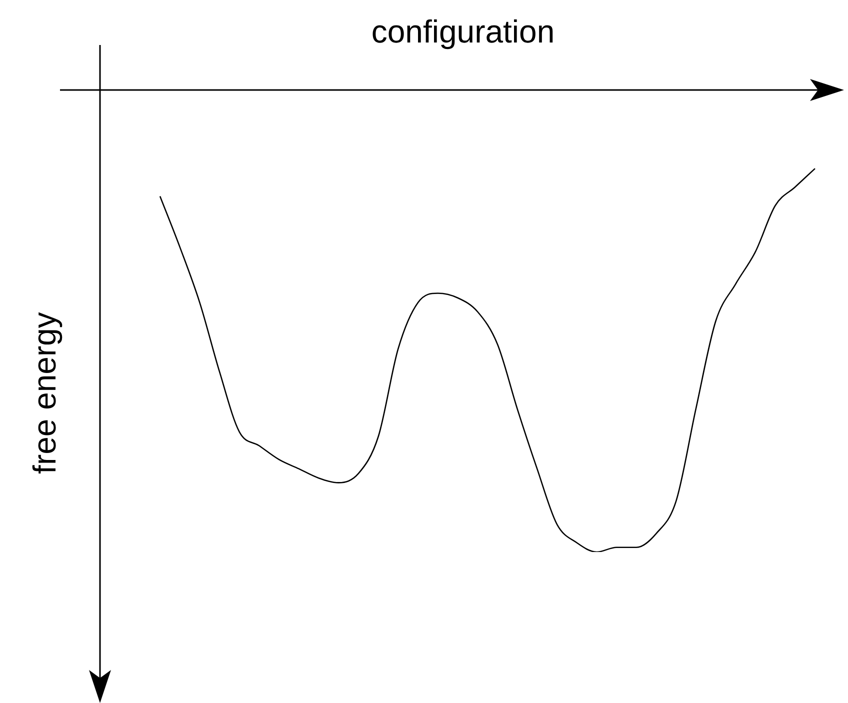  Describe the element at coordinates (45, 393) in the screenshot. I see `y-axis-title: free energy` at that location.